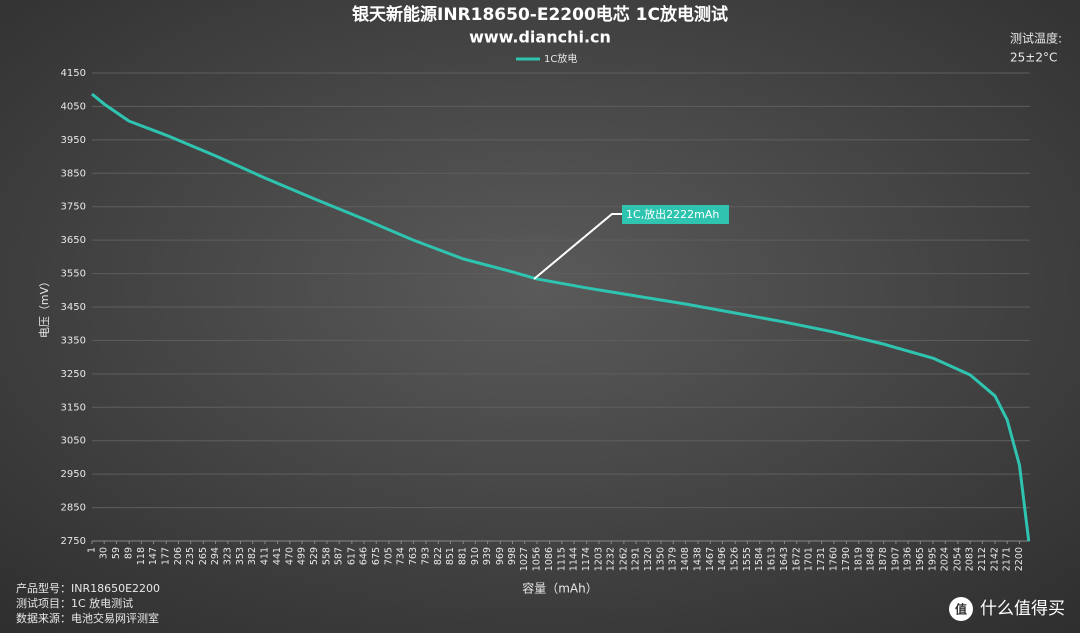  What do you see at coordinates (326, 556) in the screenshot?
I see `x-tick-label: 558` at bounding box center [326, 556].